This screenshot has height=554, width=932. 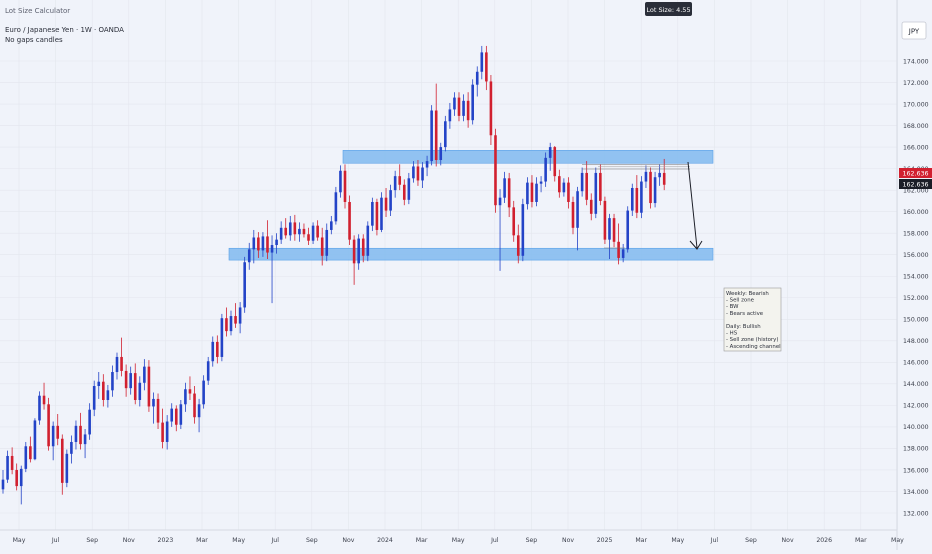 I want to click on currency-button, so click(x=914, y=30).